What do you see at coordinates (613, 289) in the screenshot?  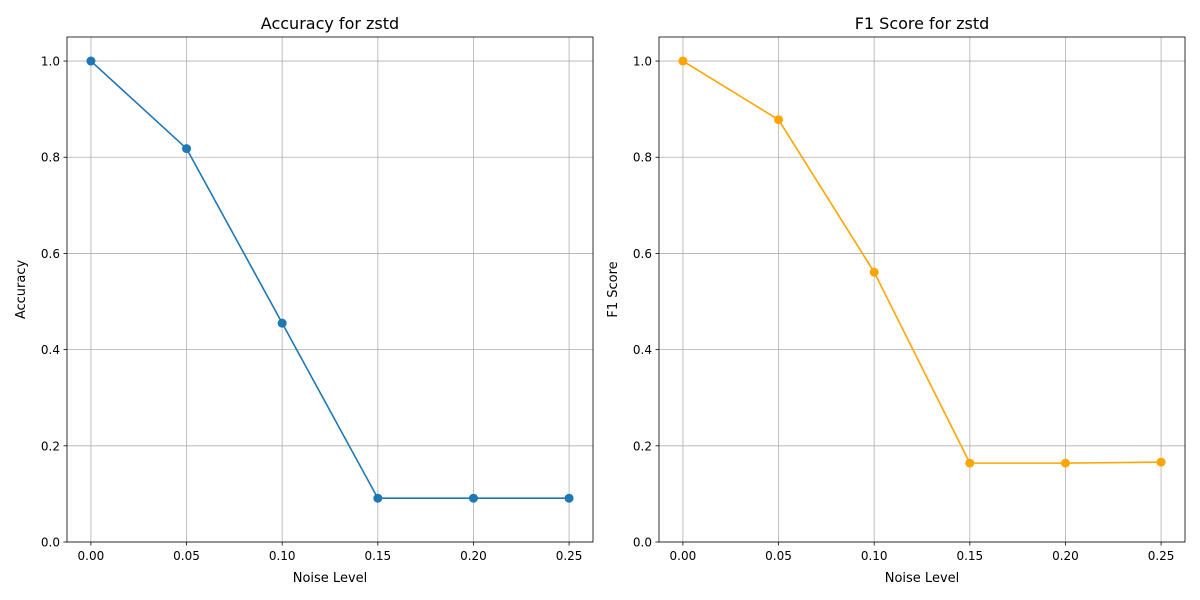 I see `y-axis-label: F1 Score` at bounding box center [613, 289].